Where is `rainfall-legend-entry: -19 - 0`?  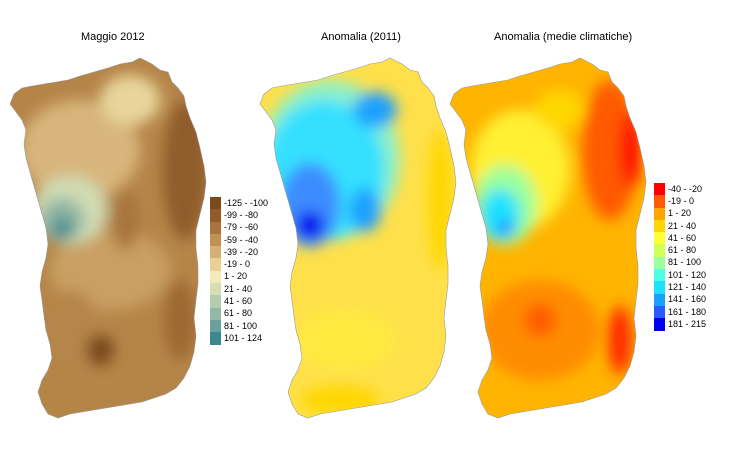
rainfall-legend-entry: -19 - 0 is located at coordinates (239, 264).